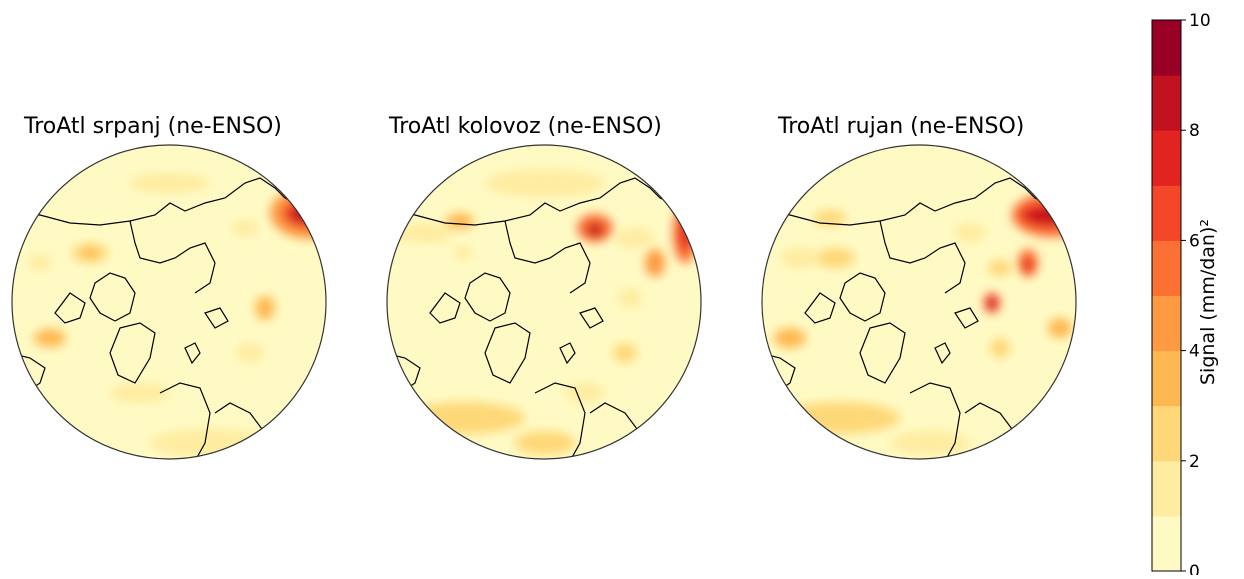 The width and height of the screenshot is (1244, 579). Describe the element at coordinates (1196, 293) in the screenshot. I see `colorbar-ticks: 0 2 4 6 8 10` at that location.